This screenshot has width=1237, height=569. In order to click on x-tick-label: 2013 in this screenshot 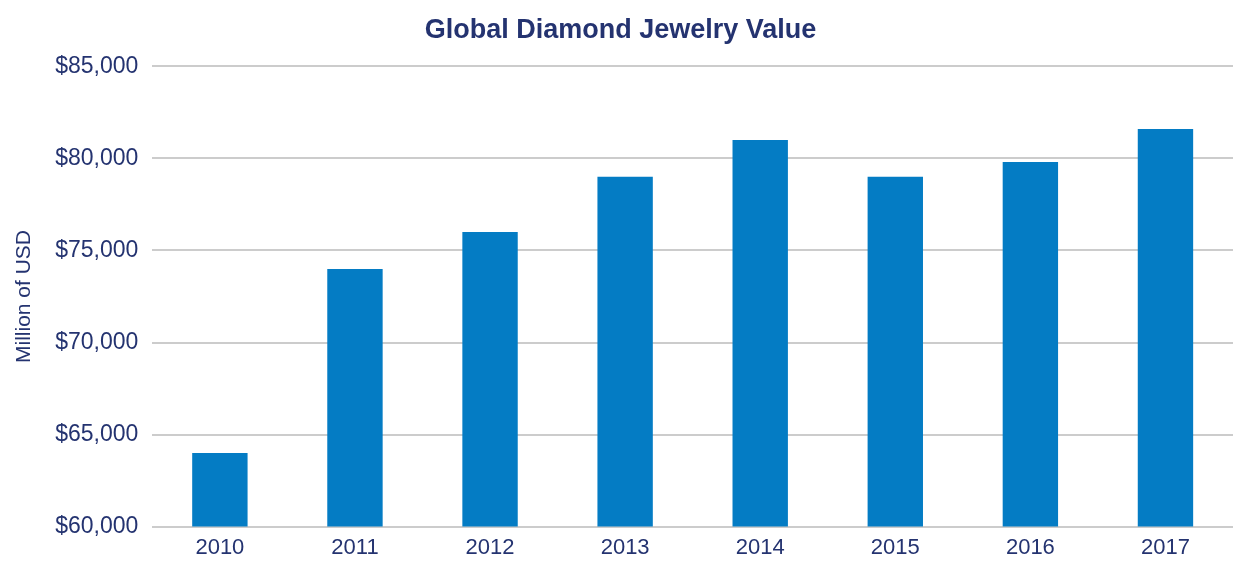, I will do `click(625, 546)`.